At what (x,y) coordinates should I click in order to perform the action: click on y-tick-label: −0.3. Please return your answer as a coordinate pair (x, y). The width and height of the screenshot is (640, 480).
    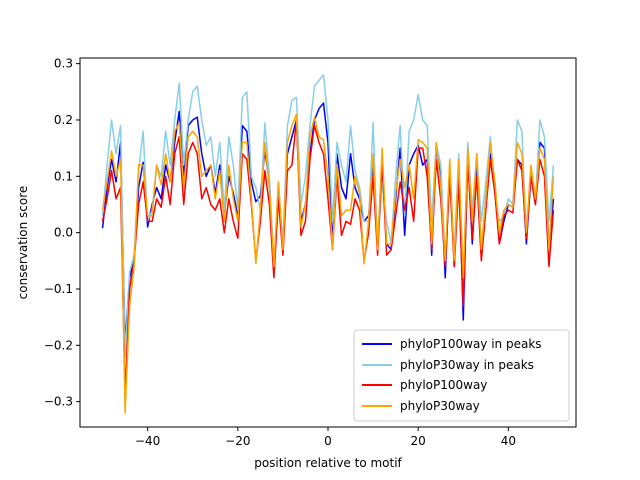
    Looking at the image, I should click on (58, 402).